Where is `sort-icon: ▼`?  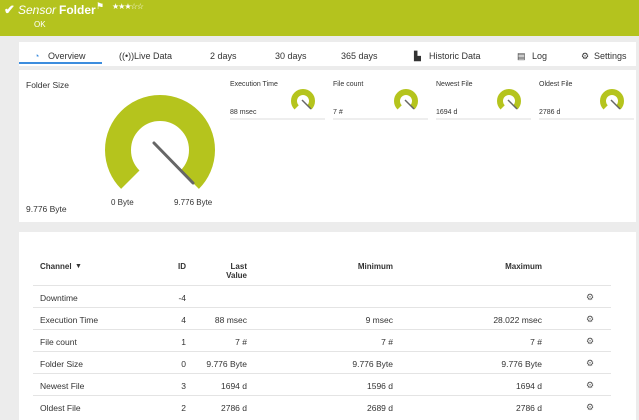 sort-icon: ▼ is located at coordinates (78, 266).